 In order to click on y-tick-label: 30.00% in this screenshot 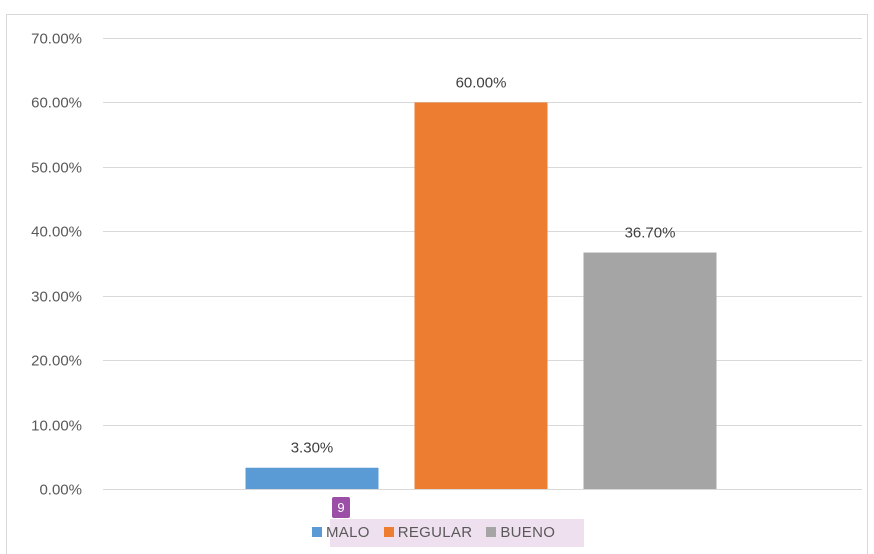, I will do `click(56, 297)`.